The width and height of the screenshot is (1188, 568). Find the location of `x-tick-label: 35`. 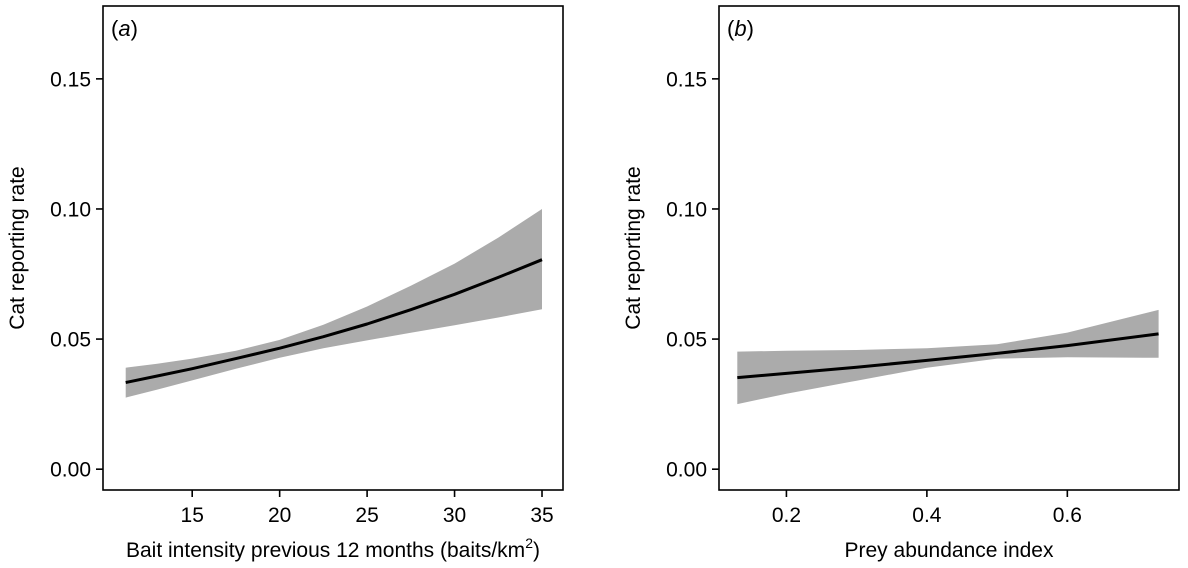

x-tick-label: 35 is located at coordinates (541, 515).